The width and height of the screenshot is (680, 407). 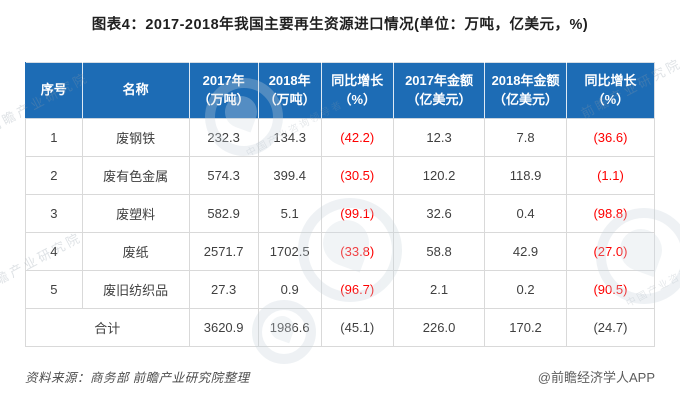 I want to click on cell-value: 118.9, so click(x=525, y=175).